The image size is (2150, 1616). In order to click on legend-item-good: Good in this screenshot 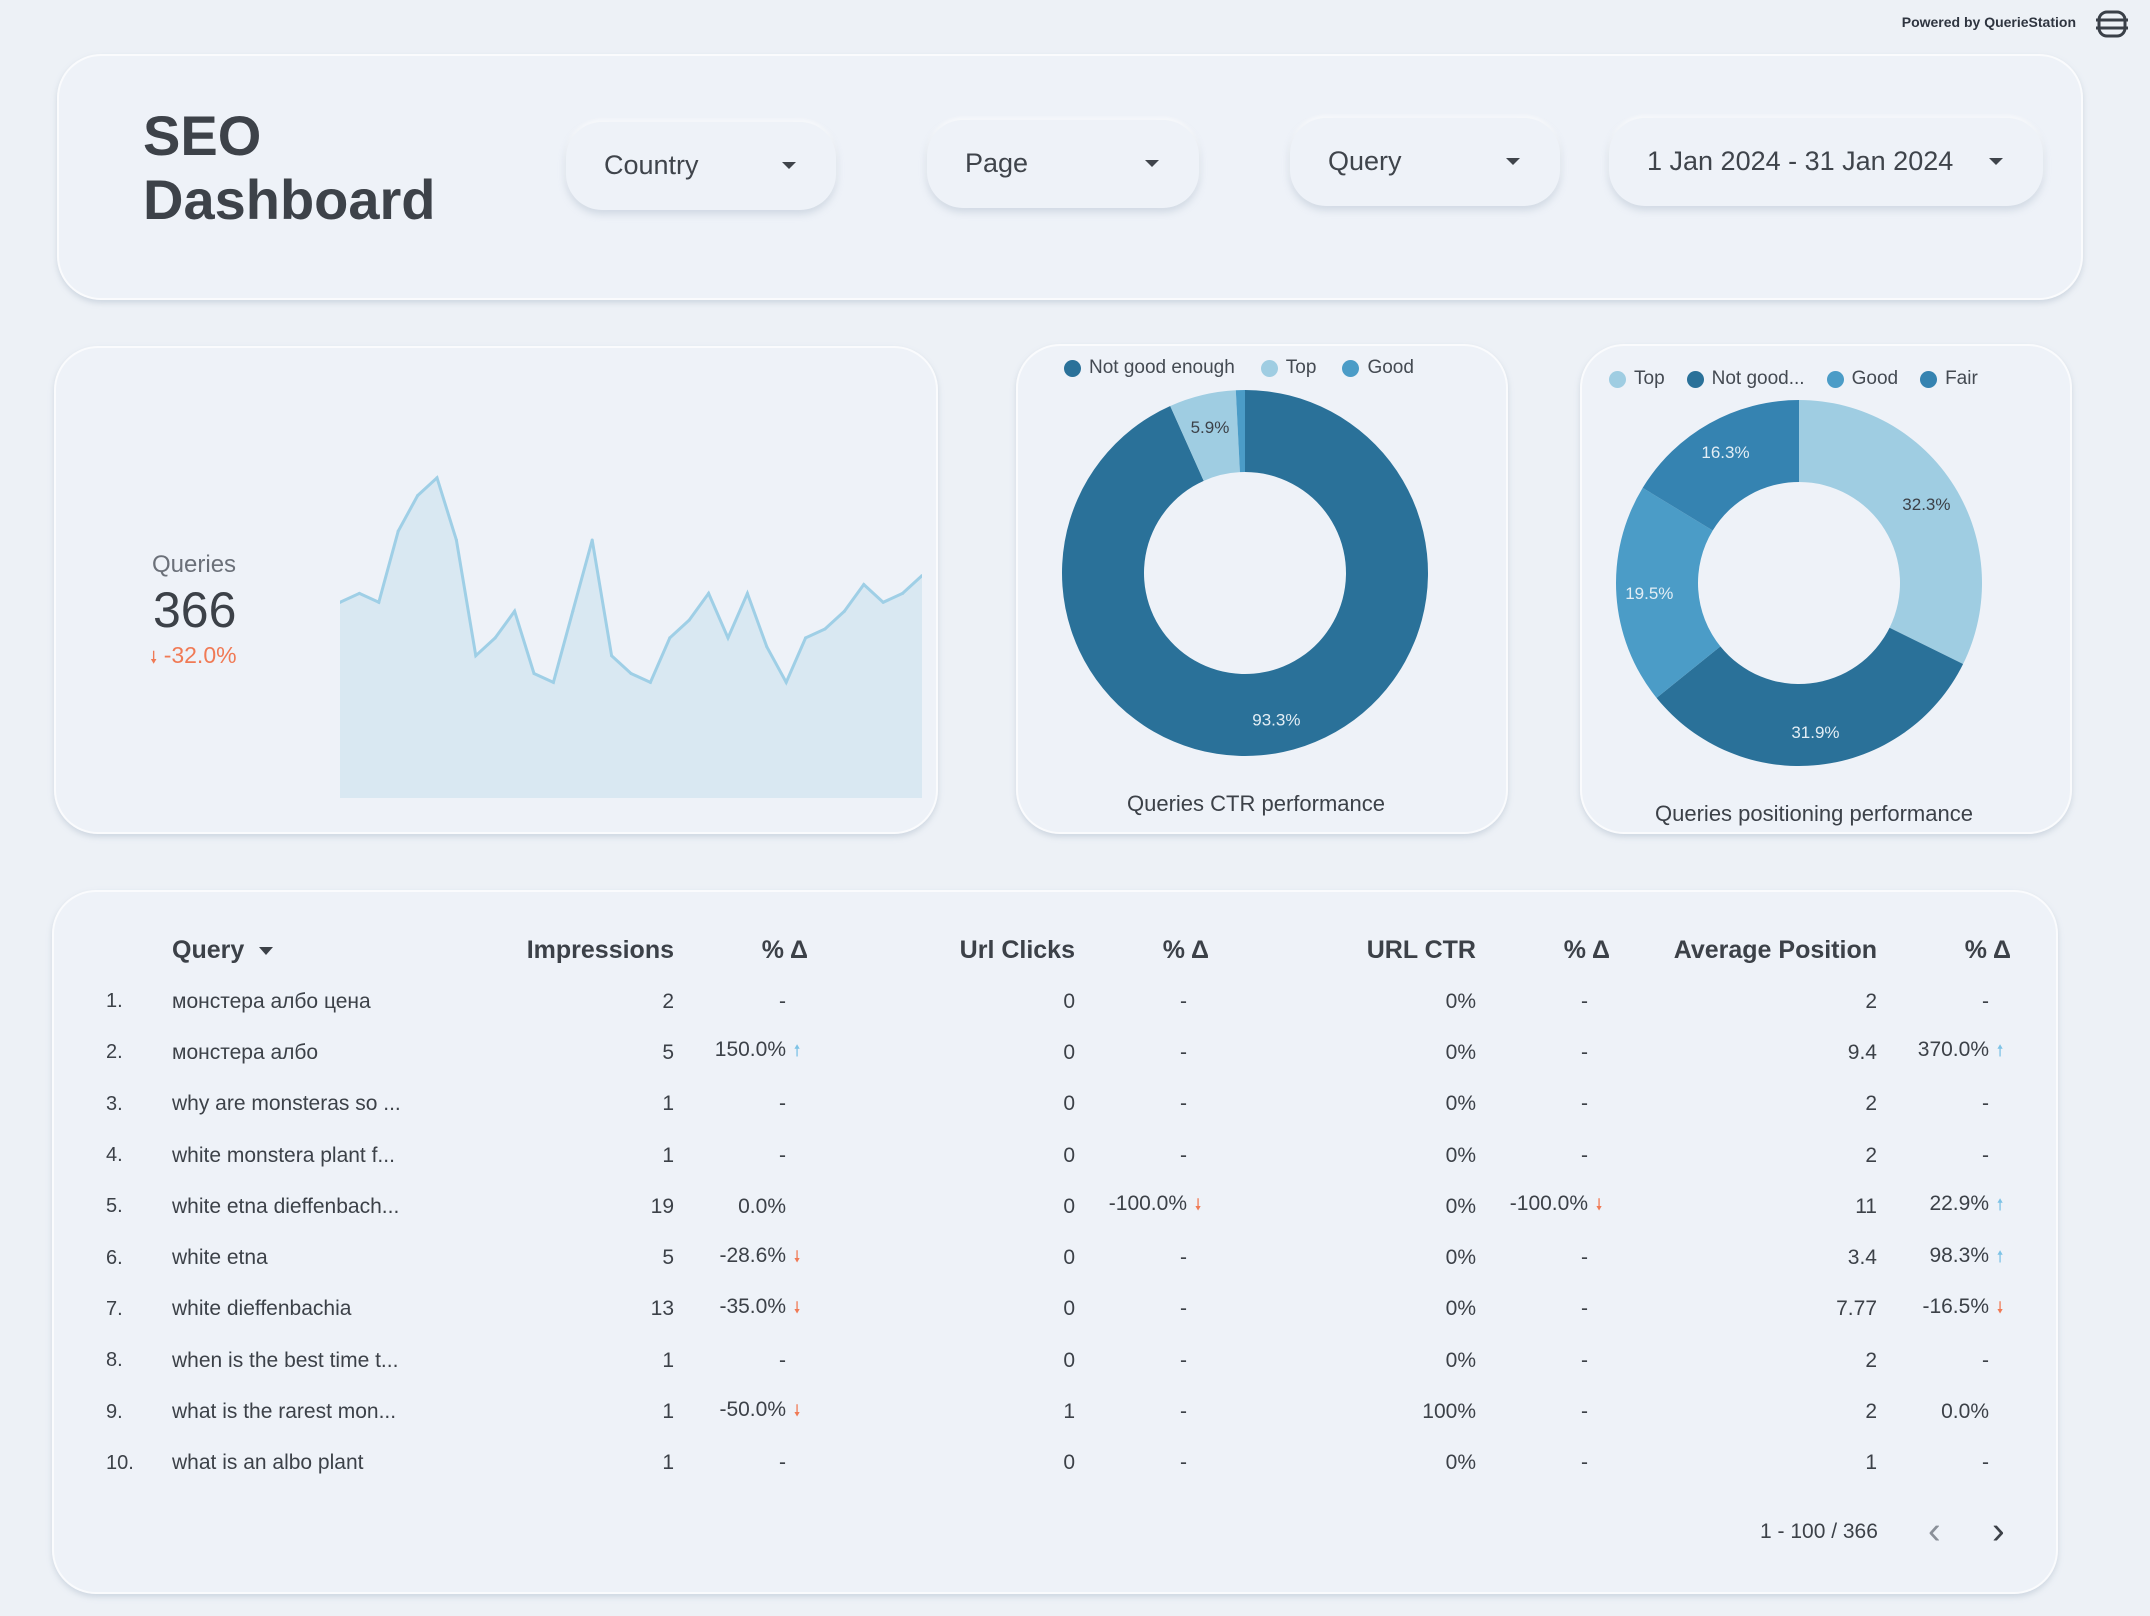, I will do `click(1862, 379)`.